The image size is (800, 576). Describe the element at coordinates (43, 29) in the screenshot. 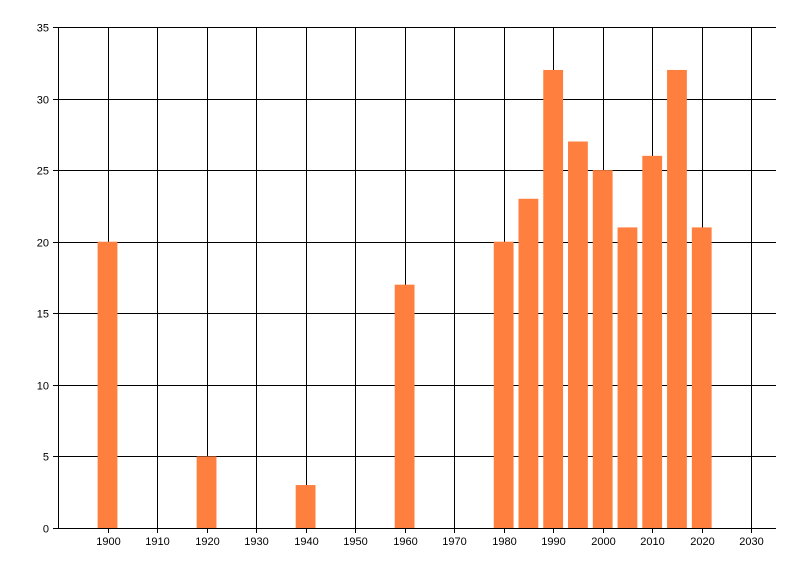

I see `y-tick-label: 35` at that location.